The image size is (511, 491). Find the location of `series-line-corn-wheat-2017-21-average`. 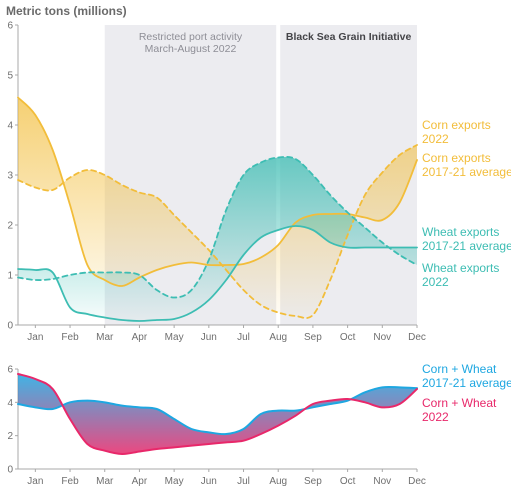

series-line-corn-wheat-2017-21-average is located at coordinates (217, 410).